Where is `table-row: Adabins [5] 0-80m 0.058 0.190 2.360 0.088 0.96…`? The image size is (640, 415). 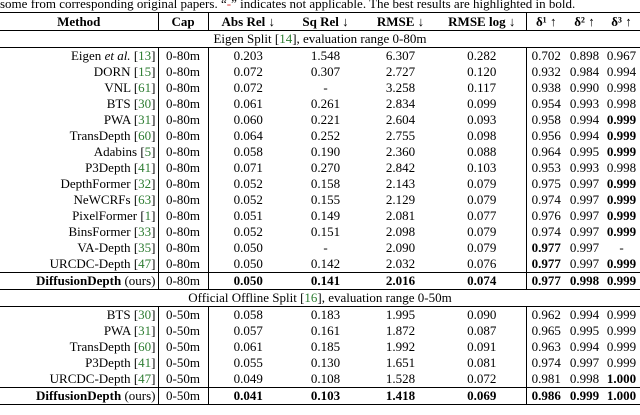 table-row: Adabins [5] 0-80m 0.058 0.190 2.360 0.088 0.96… is located at coordinates (320, 152).